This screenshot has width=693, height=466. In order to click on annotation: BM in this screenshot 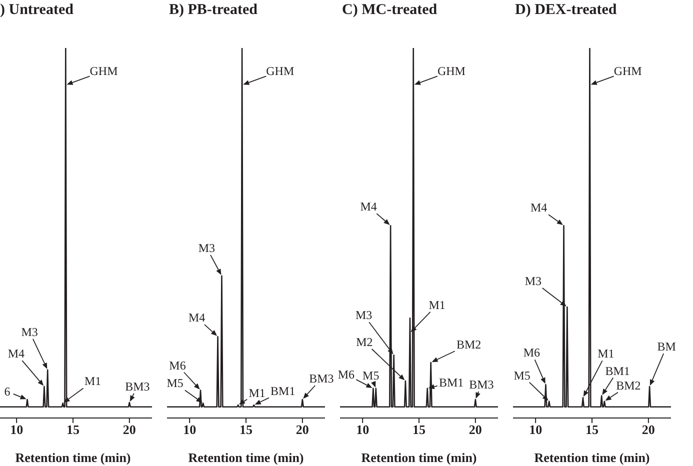, I will do `click(666, 347)`.